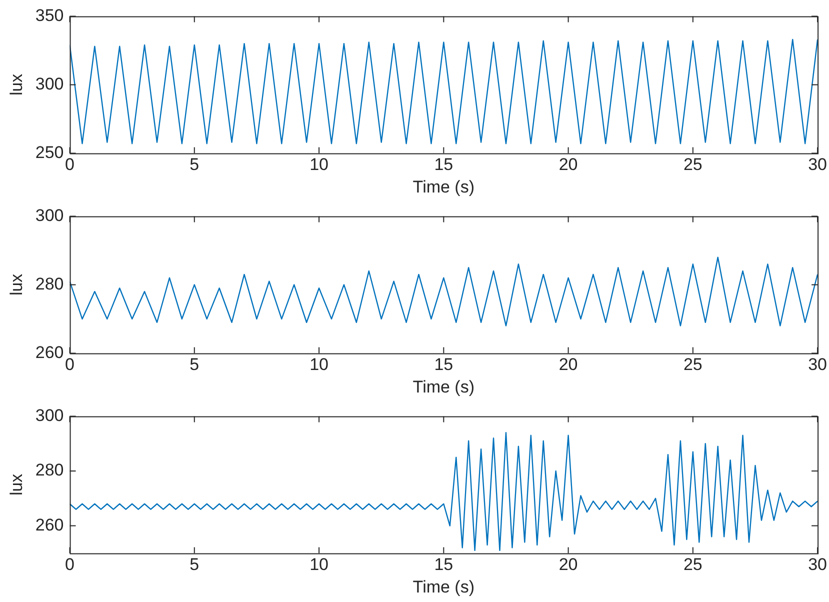 This screenshot has width=829, height=602. What do you see at coordinates (49, 15) in the screenshot?
I see `y-tick-label: 350` at bounding box center [49, 15].